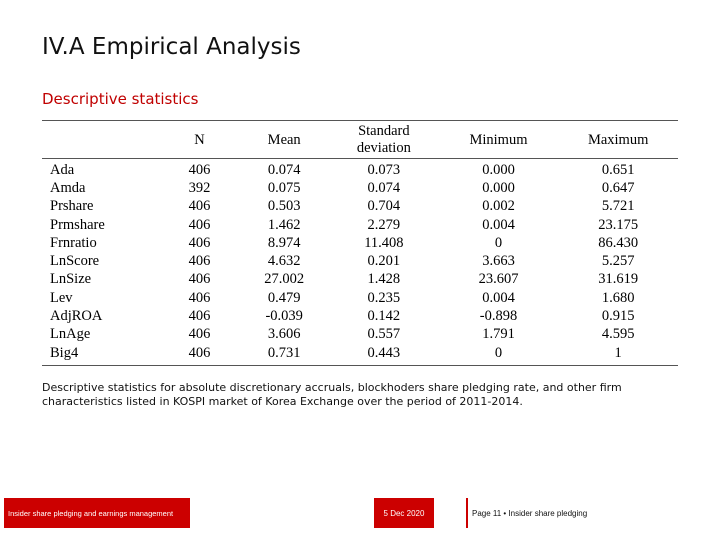 The image size is (720, 540). Describe the element at coordinates (360, 335) in the screenshot. I see `table-row: LnAge 406 3.606 0.557 1.791 4.595` at that location.